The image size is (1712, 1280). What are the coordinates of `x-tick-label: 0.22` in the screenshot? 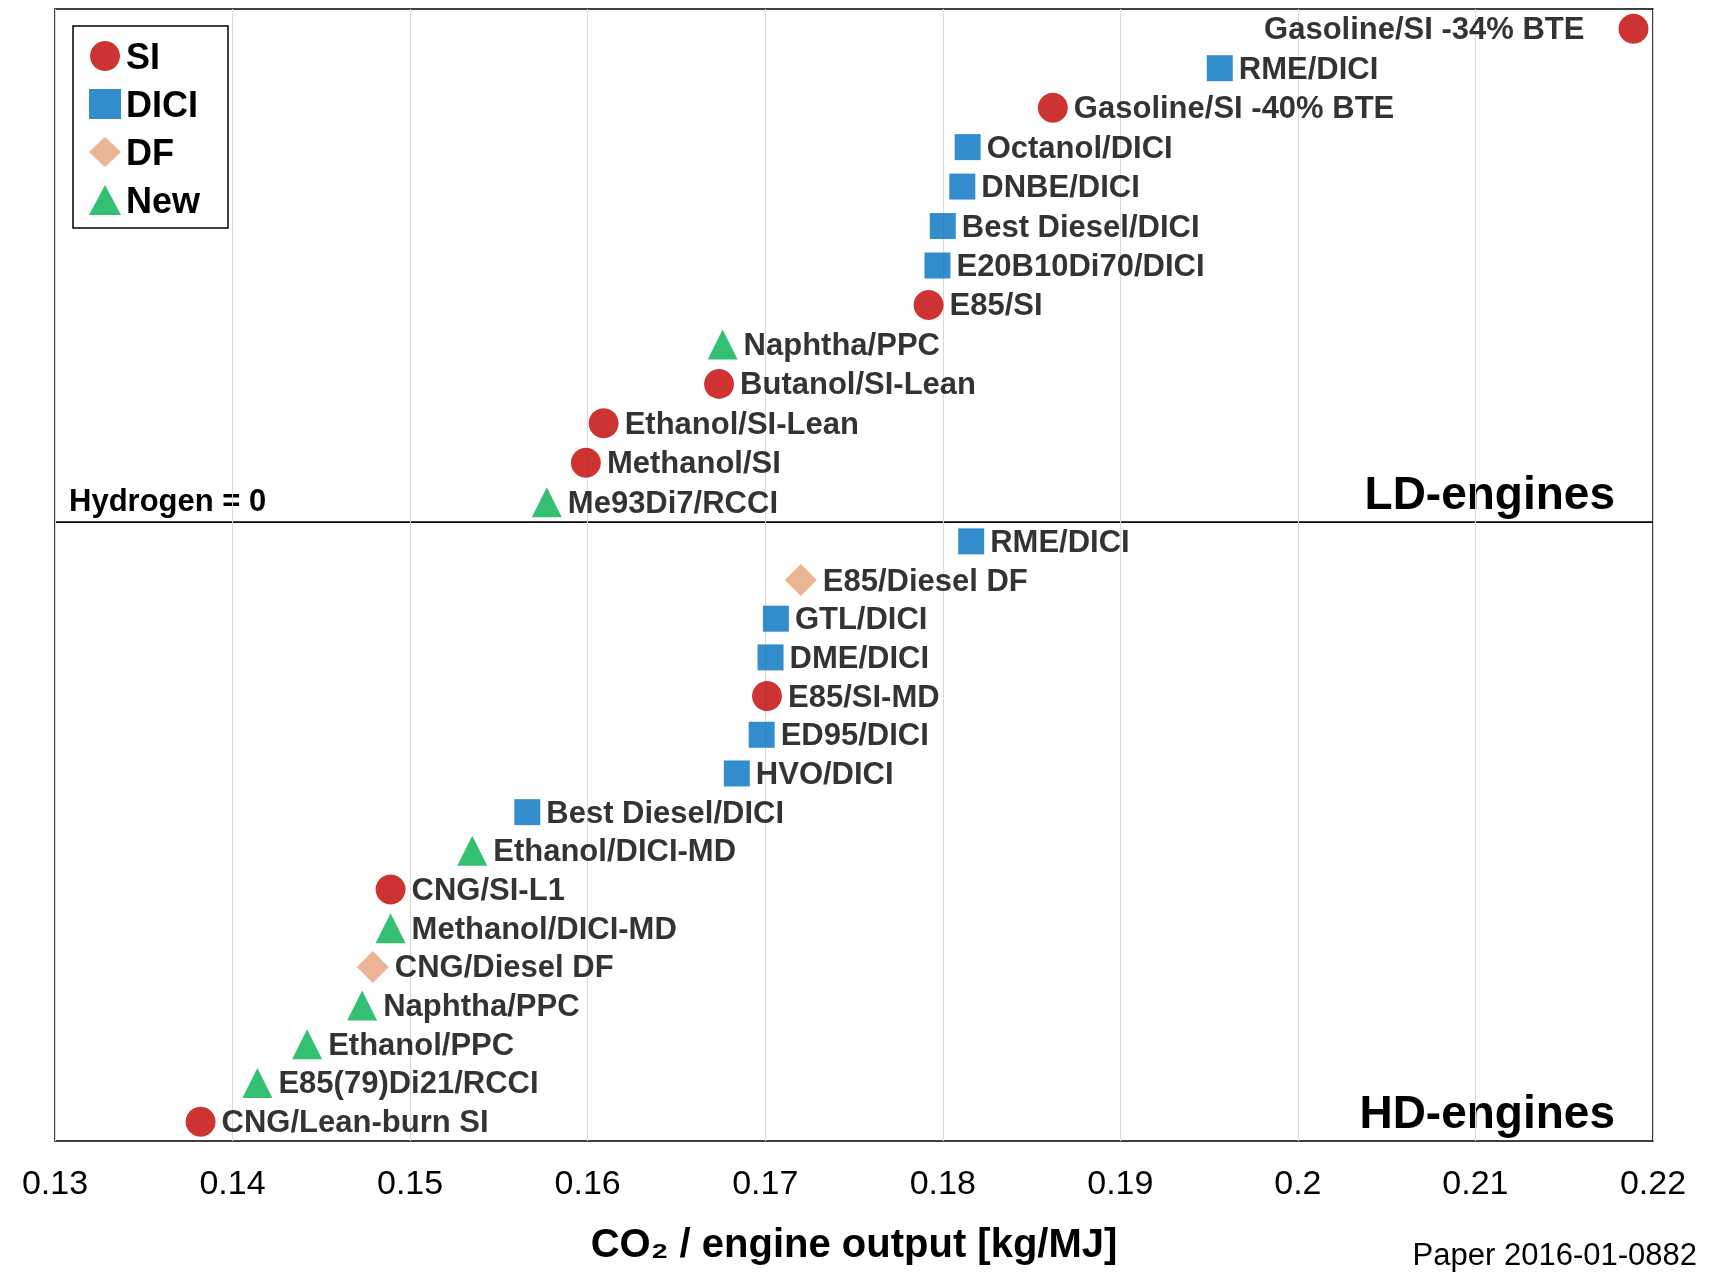 It's located at (1653, 1182).